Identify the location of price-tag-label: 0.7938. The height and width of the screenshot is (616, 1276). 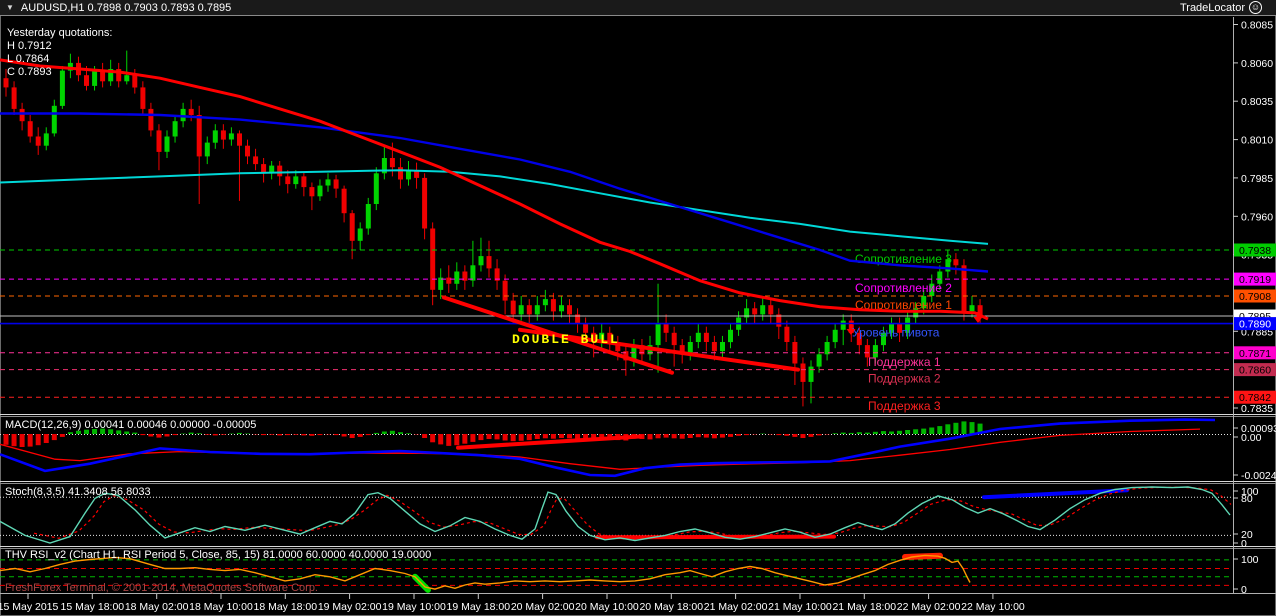
(1255, 251).